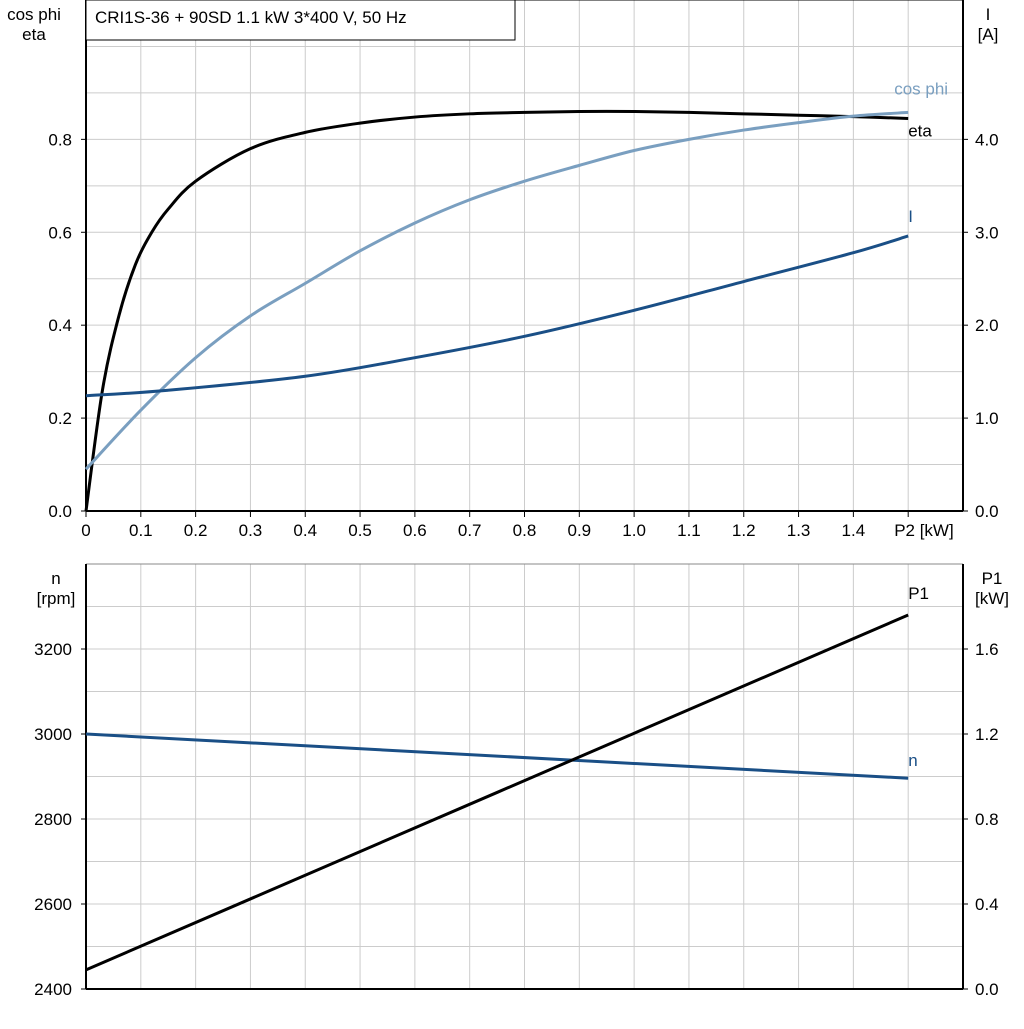  What do you see at coordinates (85, 530) in the screenshot?
I see `x-tick-label: 0` at bounding box center [85, 530].